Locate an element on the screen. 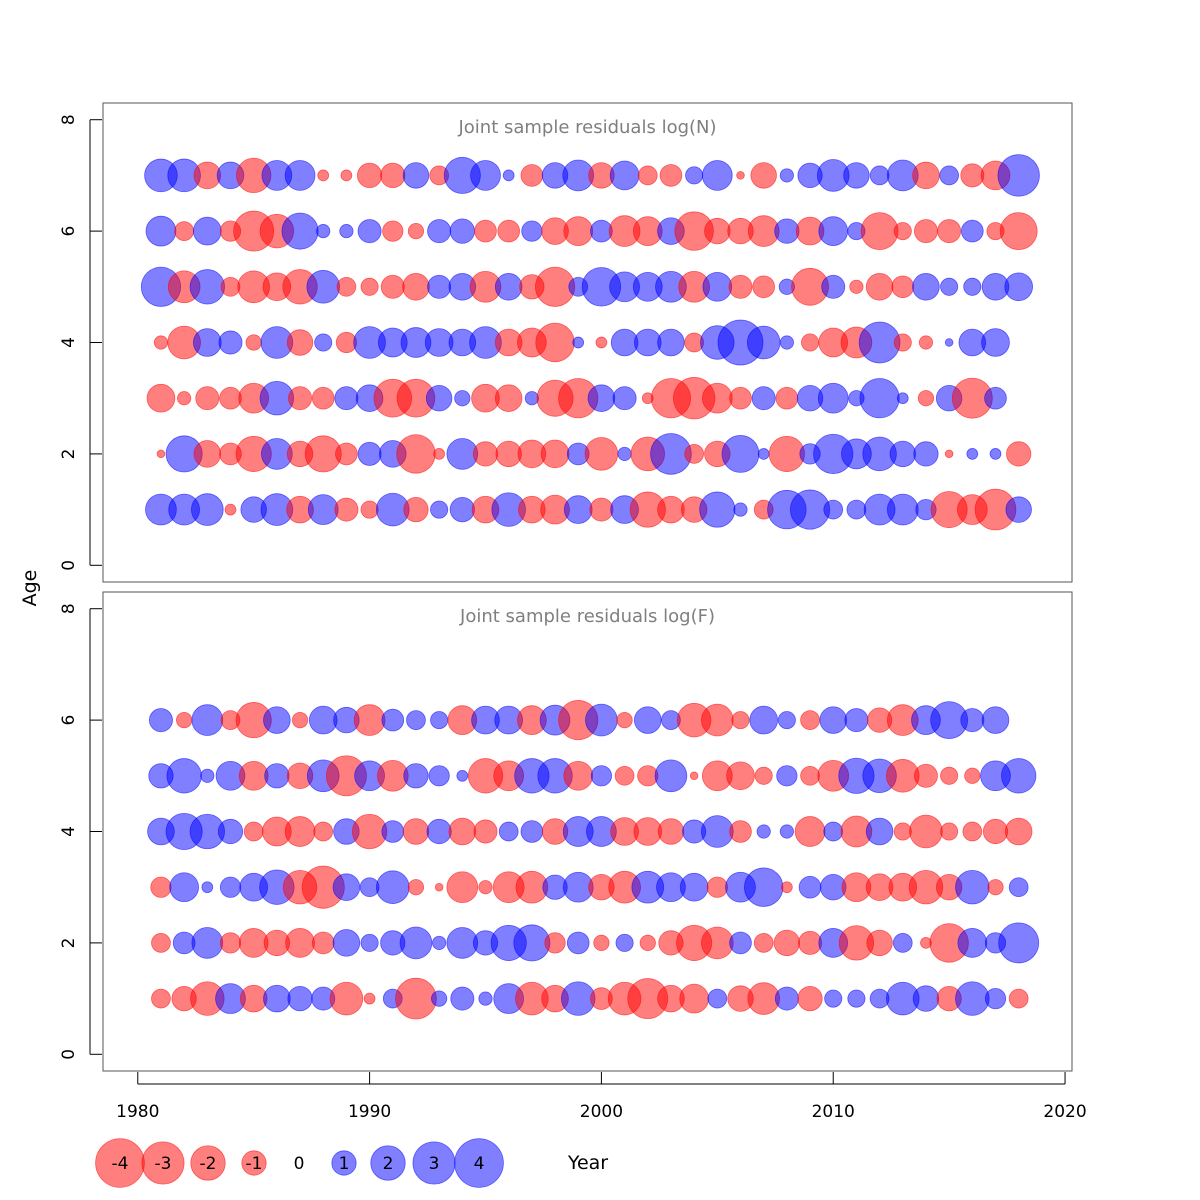  y-tick-label: 4 is located at coordinates (69, 831).